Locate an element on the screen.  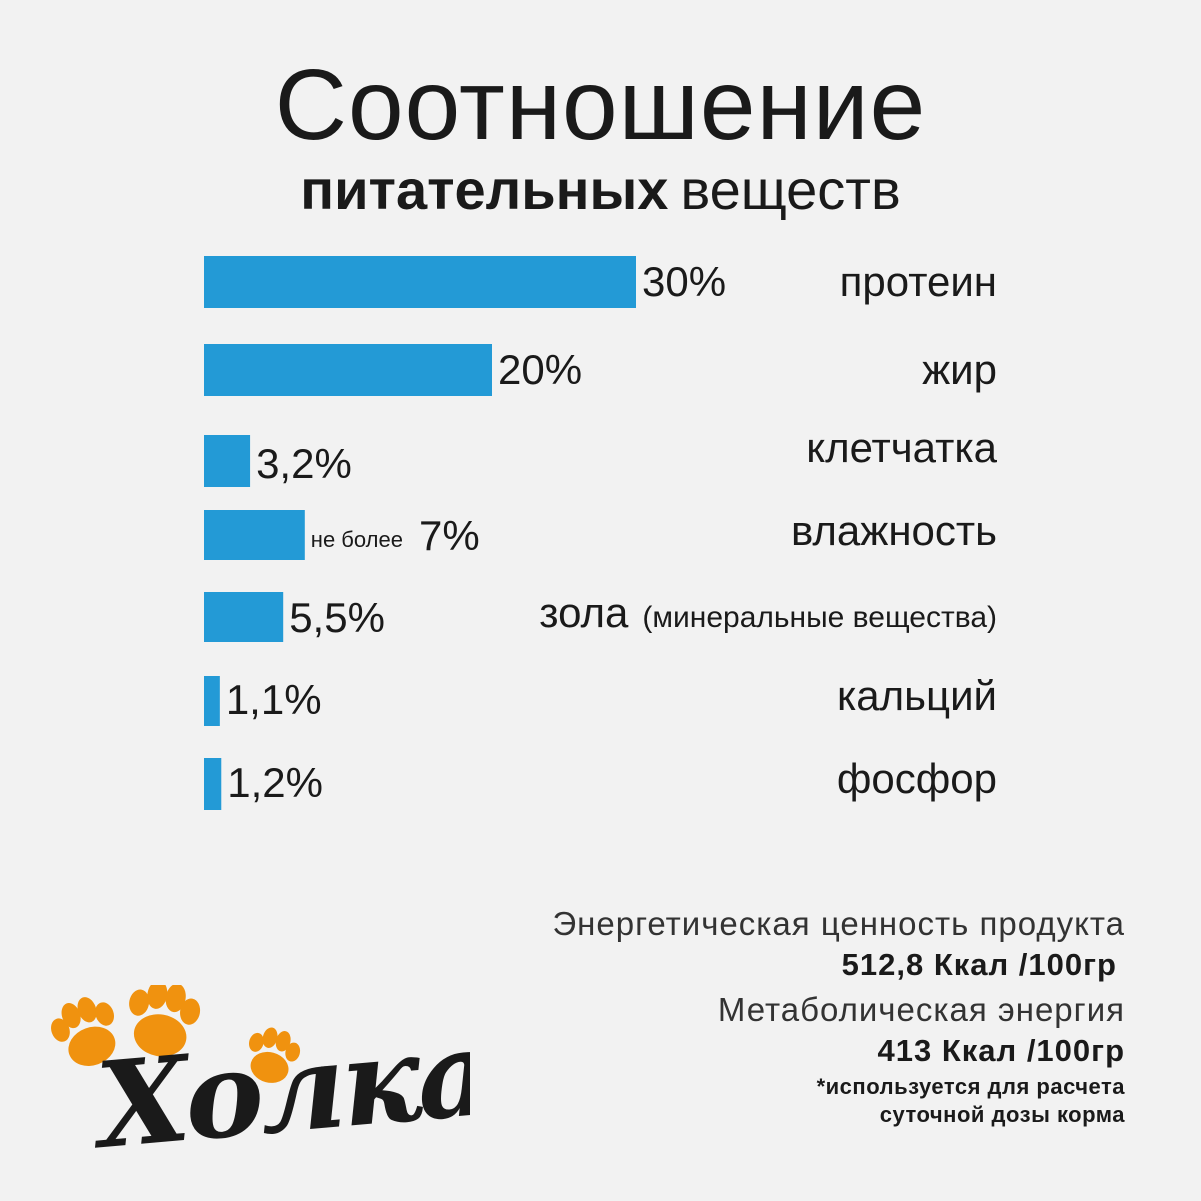
page-subtitle: питательных веществ is located at coordinates (600, 190).